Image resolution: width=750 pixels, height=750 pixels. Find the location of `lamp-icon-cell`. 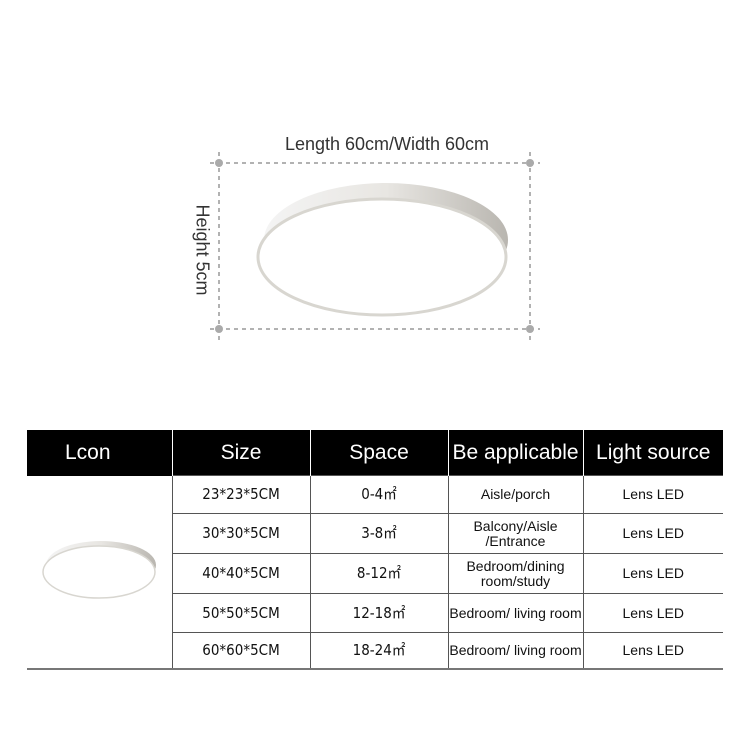

lamp-icon-cell is located at coordinates (99, 572).